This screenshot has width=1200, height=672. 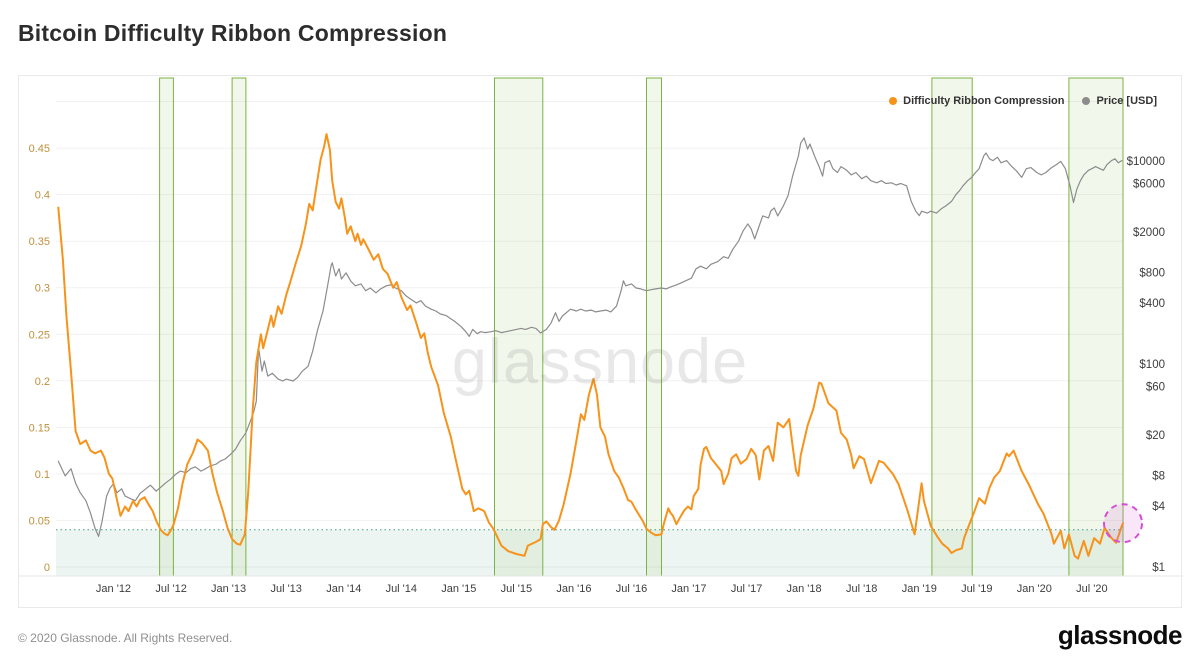 I want to click on x-axis-tick-label: Jan '14, so click(x=343, y=589).